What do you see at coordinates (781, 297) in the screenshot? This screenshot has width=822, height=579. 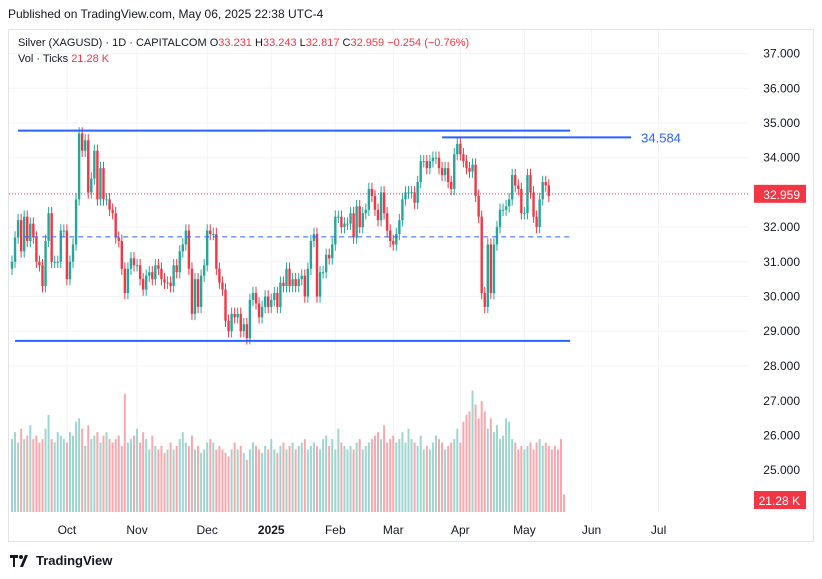 I see `price-tick: 30.000` at bounding box center [781, 297].